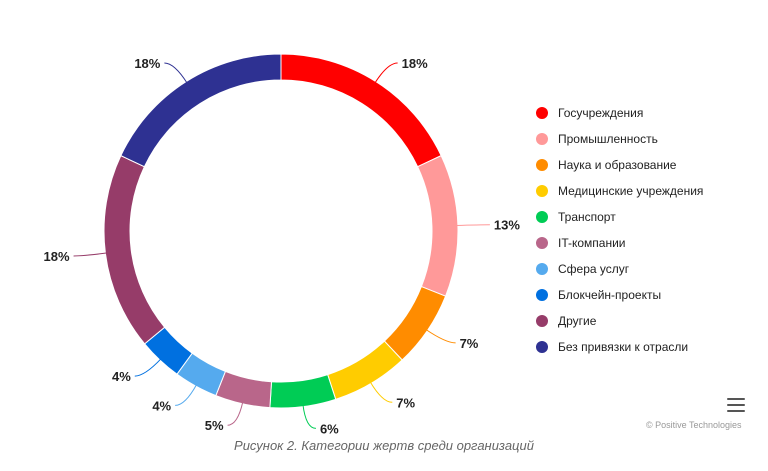  I want to click on credits-text: © Positive Technologies, so click(694, 425).